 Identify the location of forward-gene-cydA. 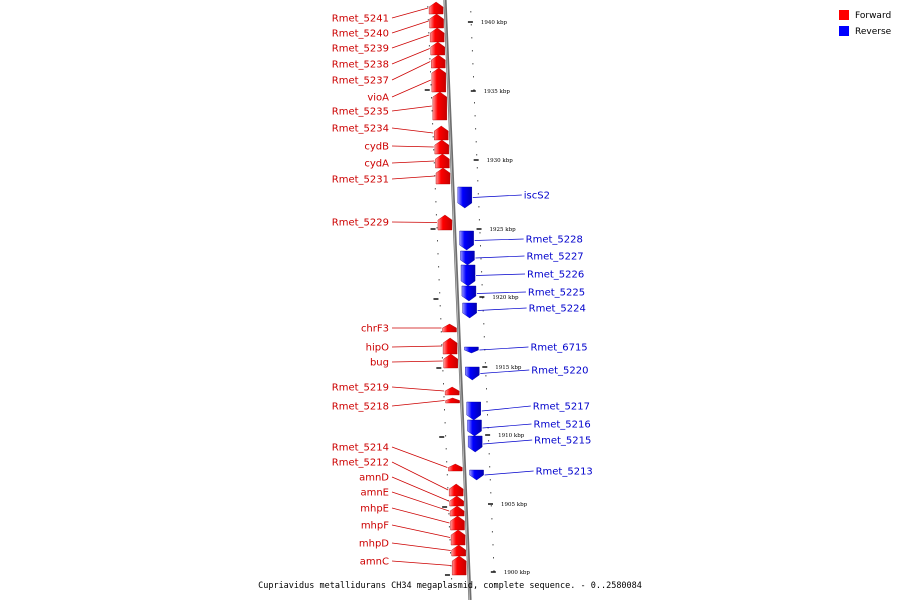
(442, 161).